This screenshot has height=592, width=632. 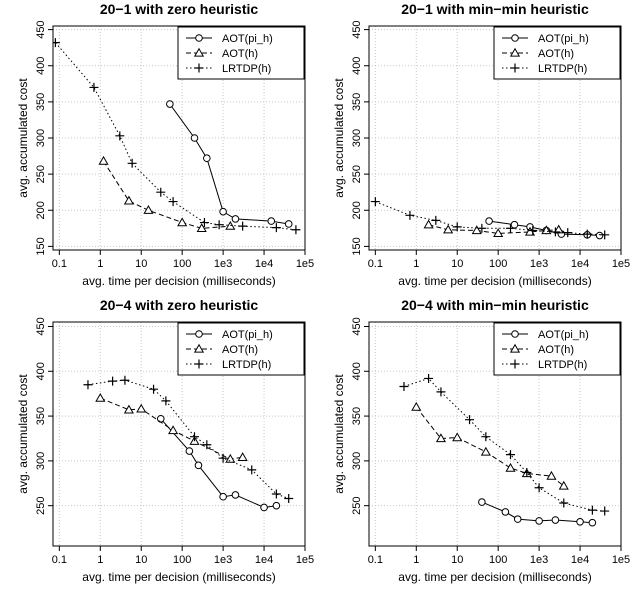 I want to click on legend-label: AOT(h), so click(x=556, y=54).